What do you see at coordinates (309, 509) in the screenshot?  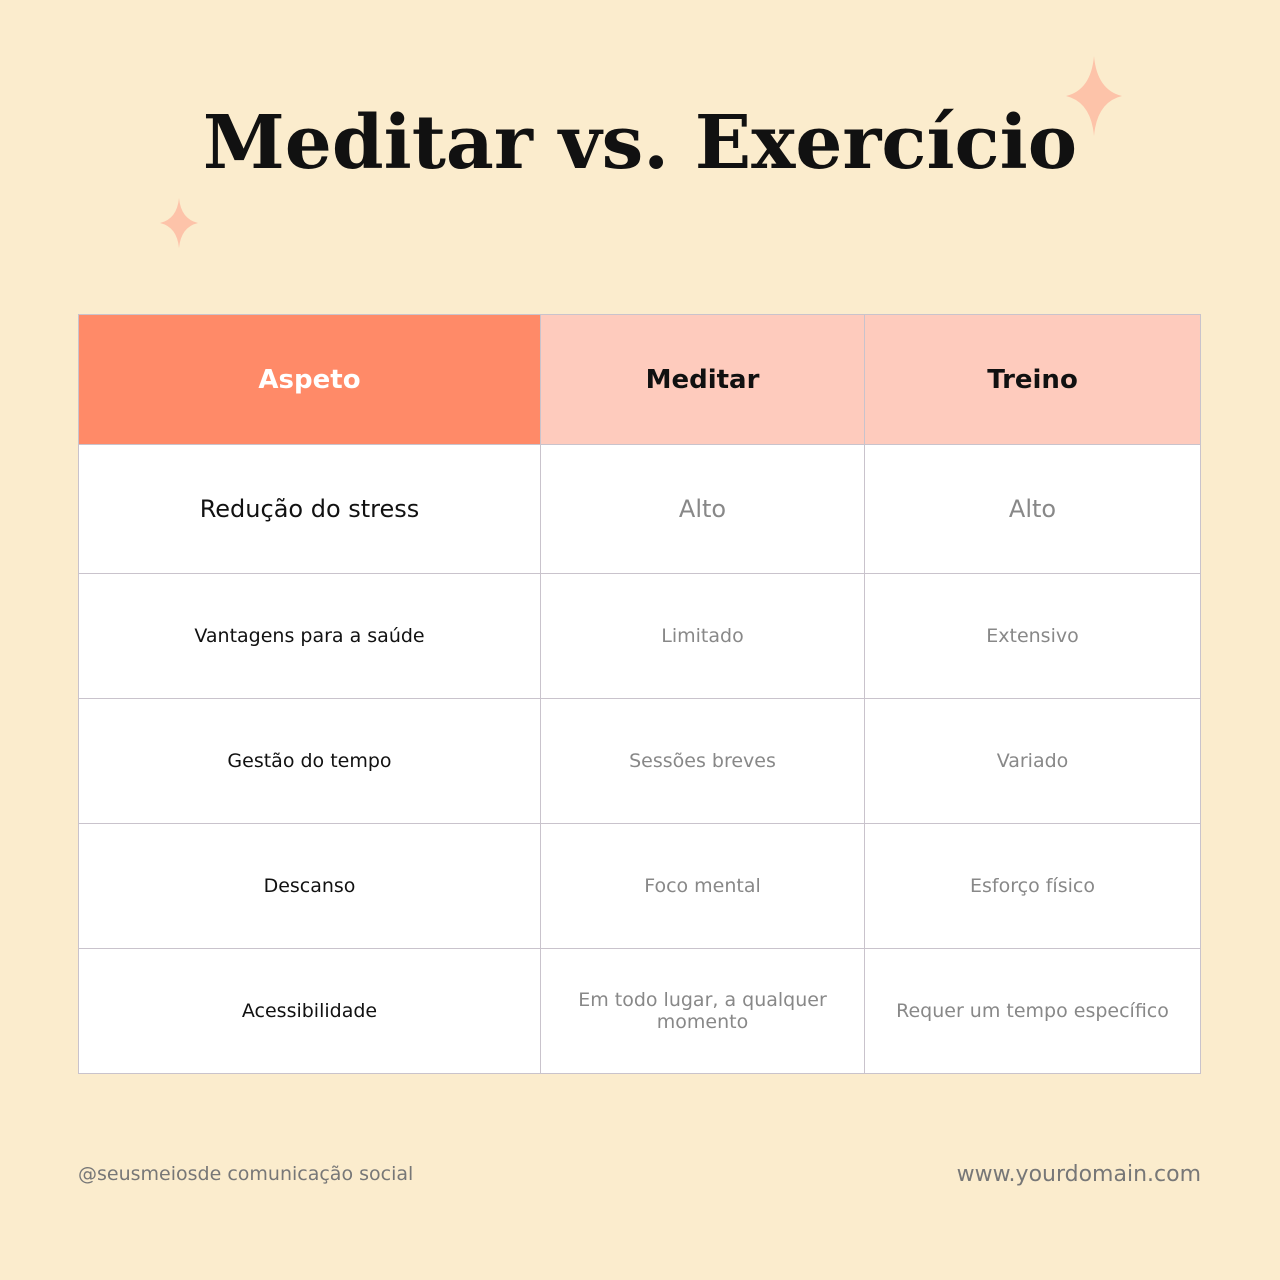 I see `table-cell: Redução do stress` at bounding box center [309, 509].